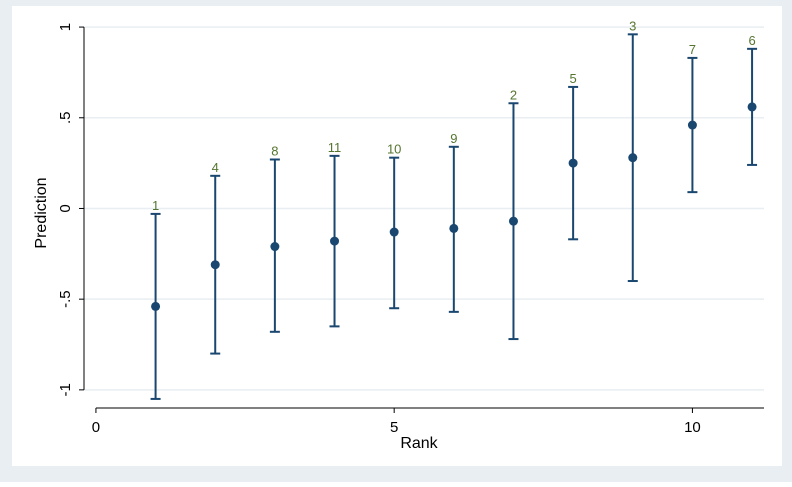 The width and height of the screenshot is (792, 487). Describe the element at coordinates (394, 149) in the screenshot. I see `point-label: 10` at that location.